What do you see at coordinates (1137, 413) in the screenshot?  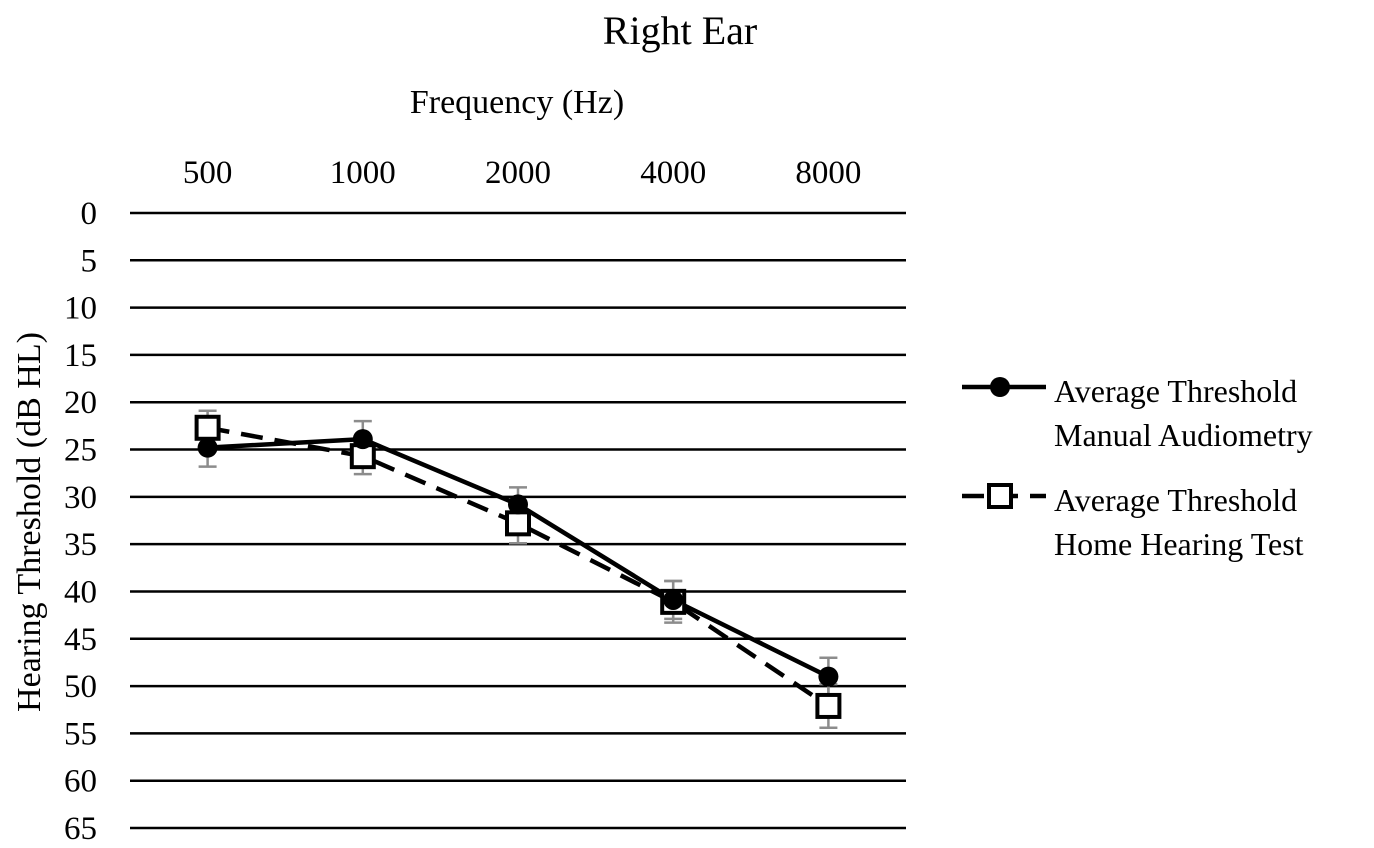 I see `legend-item: Average Threshold Manual Audiometry` at bounding box center [1137, 413].